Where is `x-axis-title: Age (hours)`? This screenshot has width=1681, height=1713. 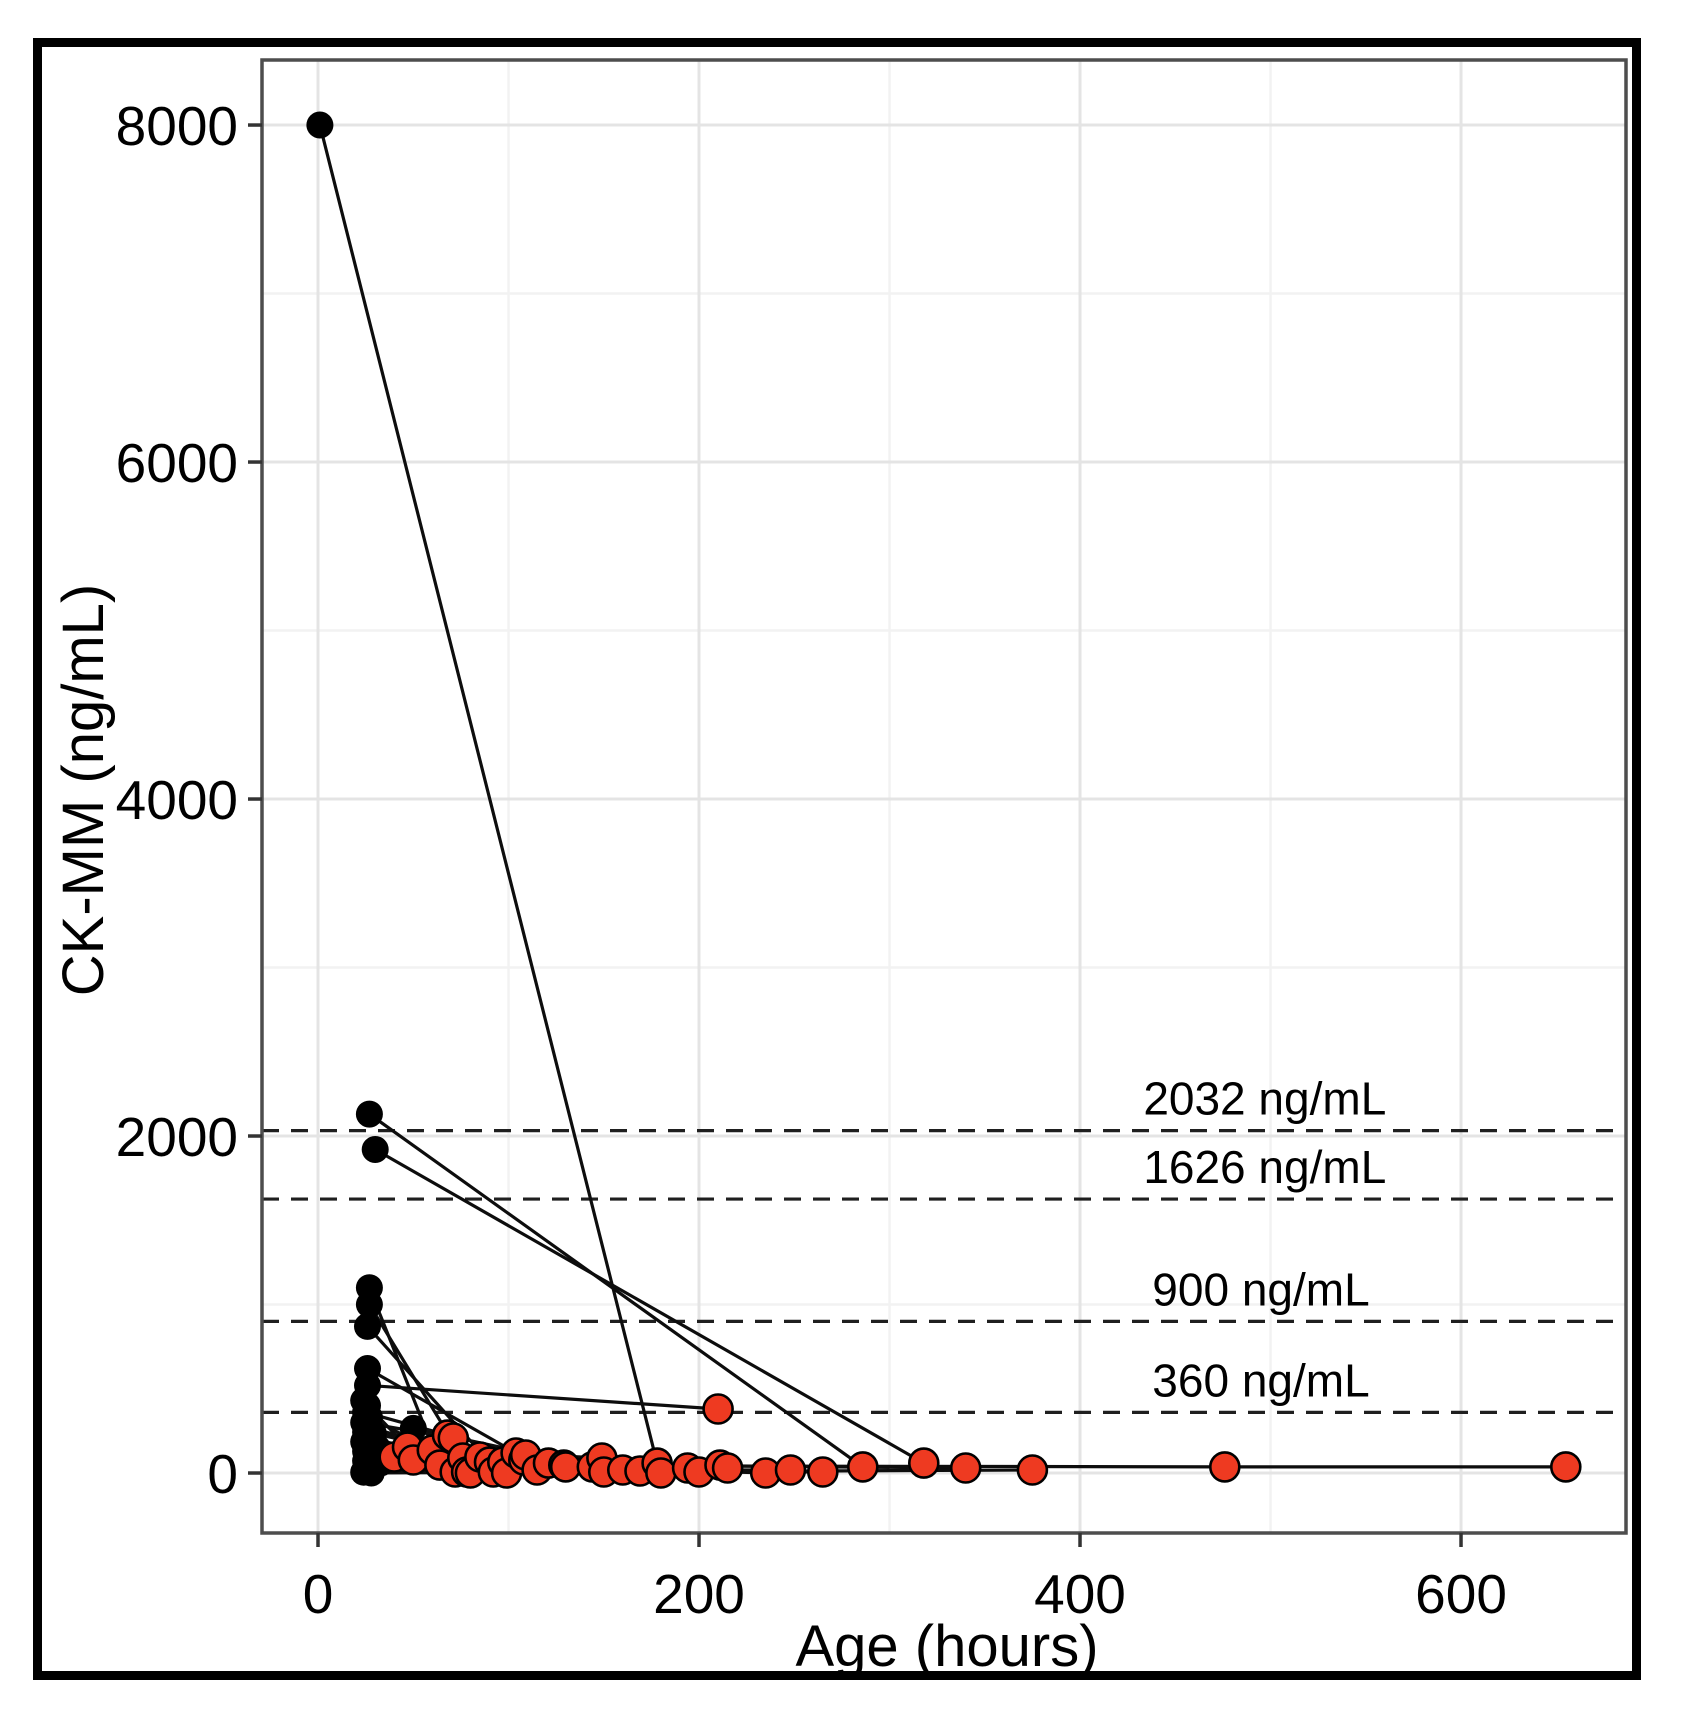 x-axis-title: Age (hours) is located at coordinates (947, 1646).